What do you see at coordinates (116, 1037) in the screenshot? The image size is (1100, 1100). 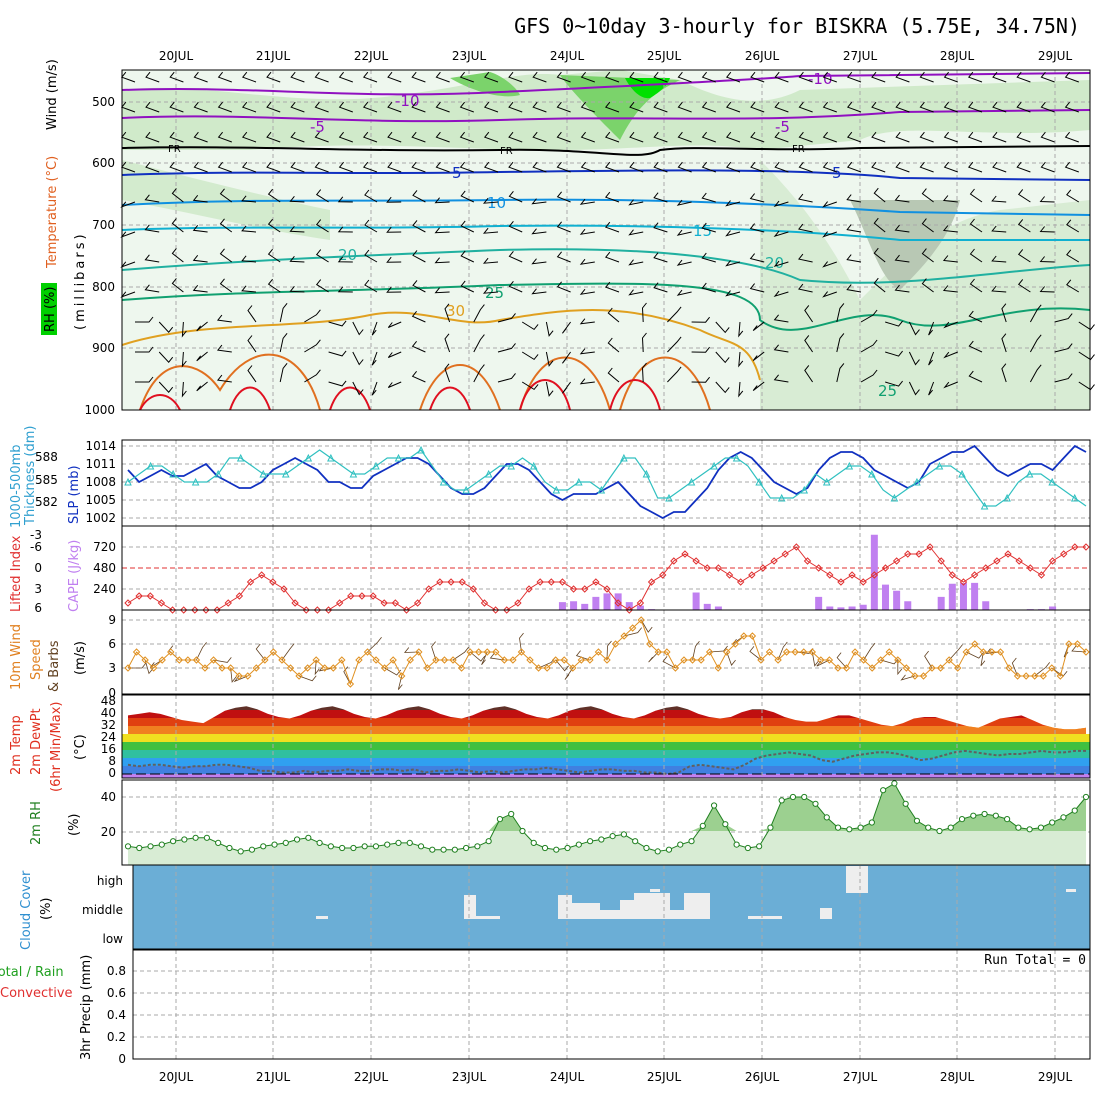 I see `precip-tick: 0.2` at bounding box center [116, 1037].